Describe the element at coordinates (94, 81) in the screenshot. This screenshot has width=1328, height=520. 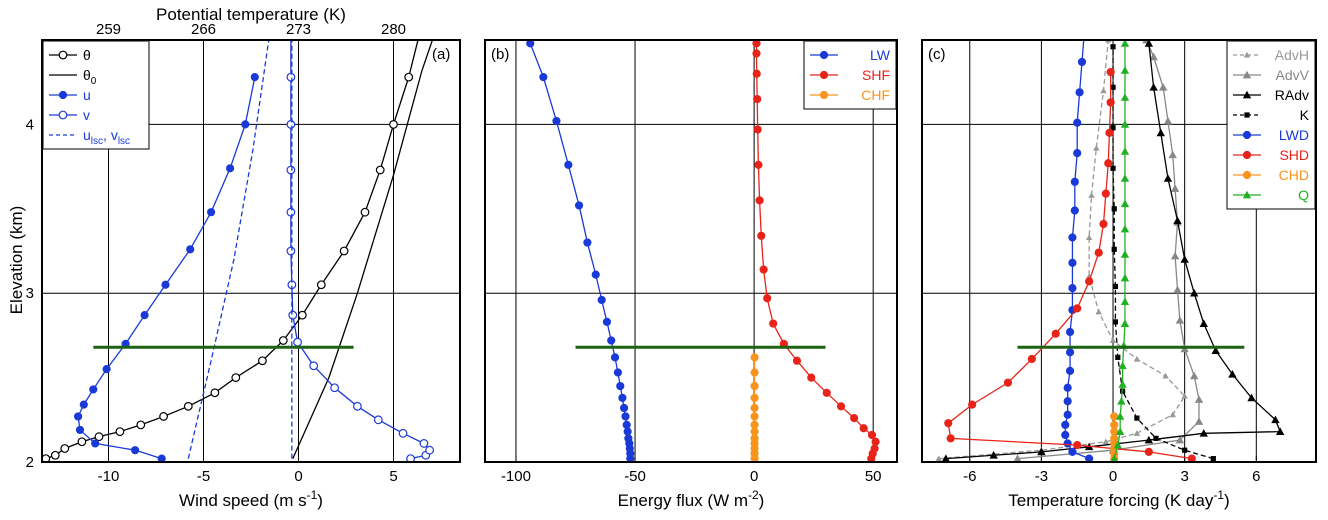
I see `legend-label-sub: 0` at that location.